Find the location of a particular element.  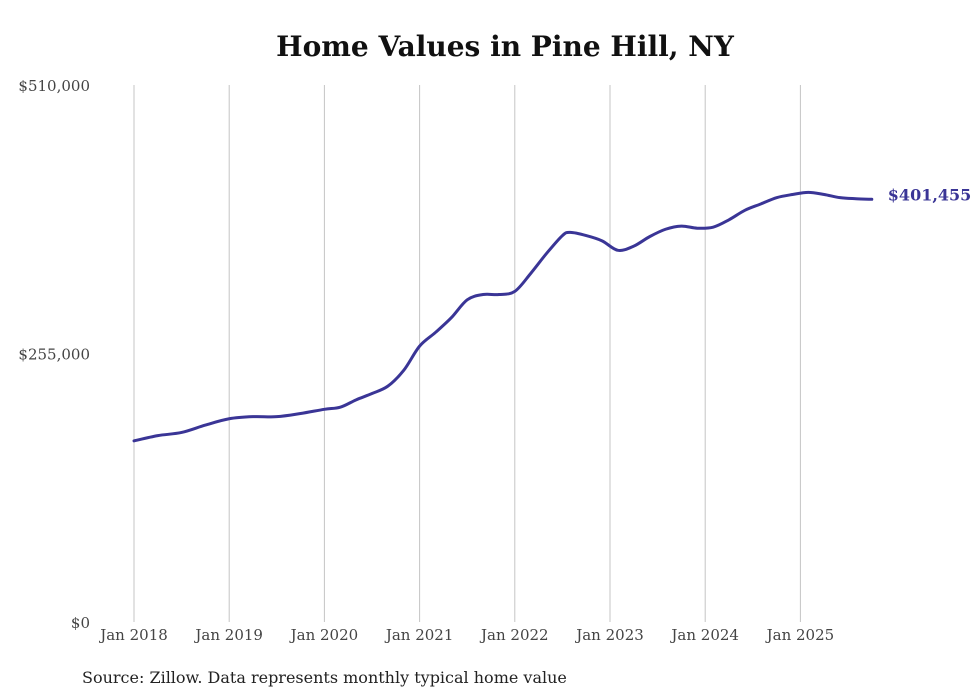

x-tick-label: Jan 2025 is located at coordinates (800, 635).